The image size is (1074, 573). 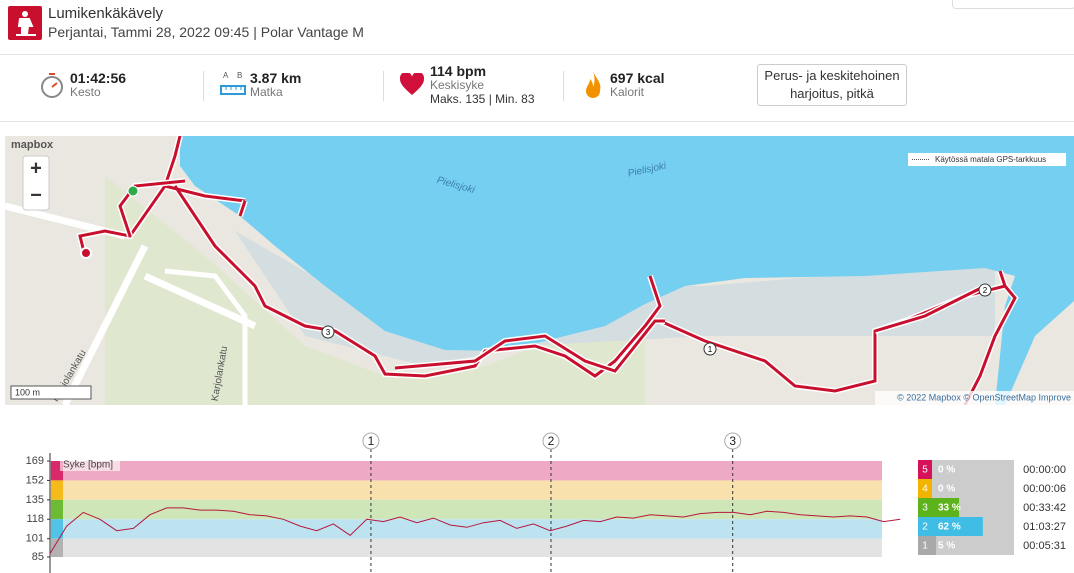 I want to click on lap-label: 3, so click(x=732, y=441).